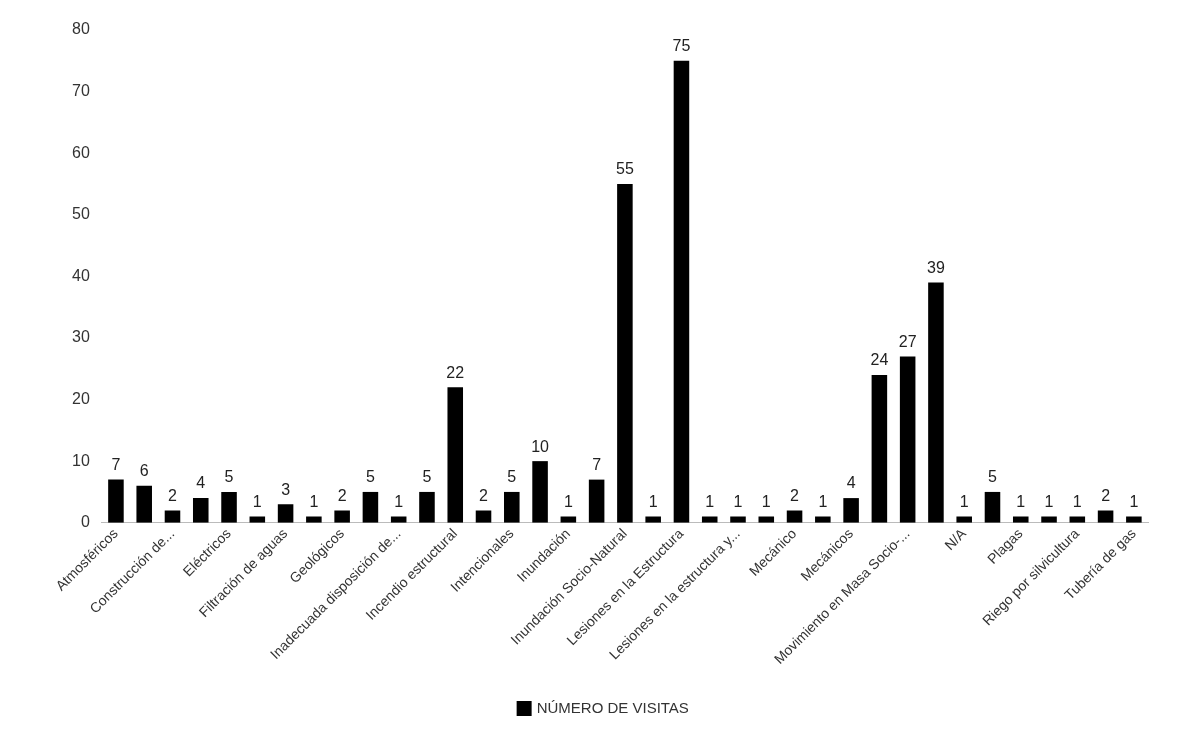 This screenshot has height=746, width=1178. I want to click on y-tick-label: 60, so click(81, 152).